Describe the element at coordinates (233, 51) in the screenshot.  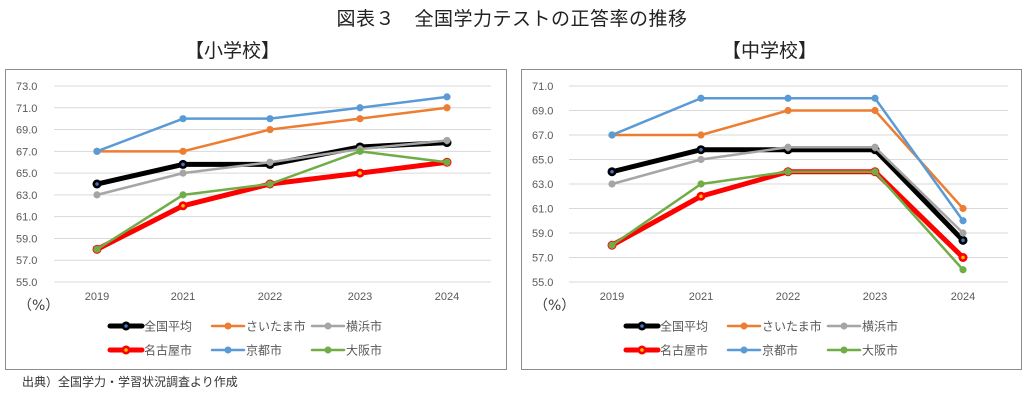
I see `elementary-chart-title: 【小学校】` at that location.